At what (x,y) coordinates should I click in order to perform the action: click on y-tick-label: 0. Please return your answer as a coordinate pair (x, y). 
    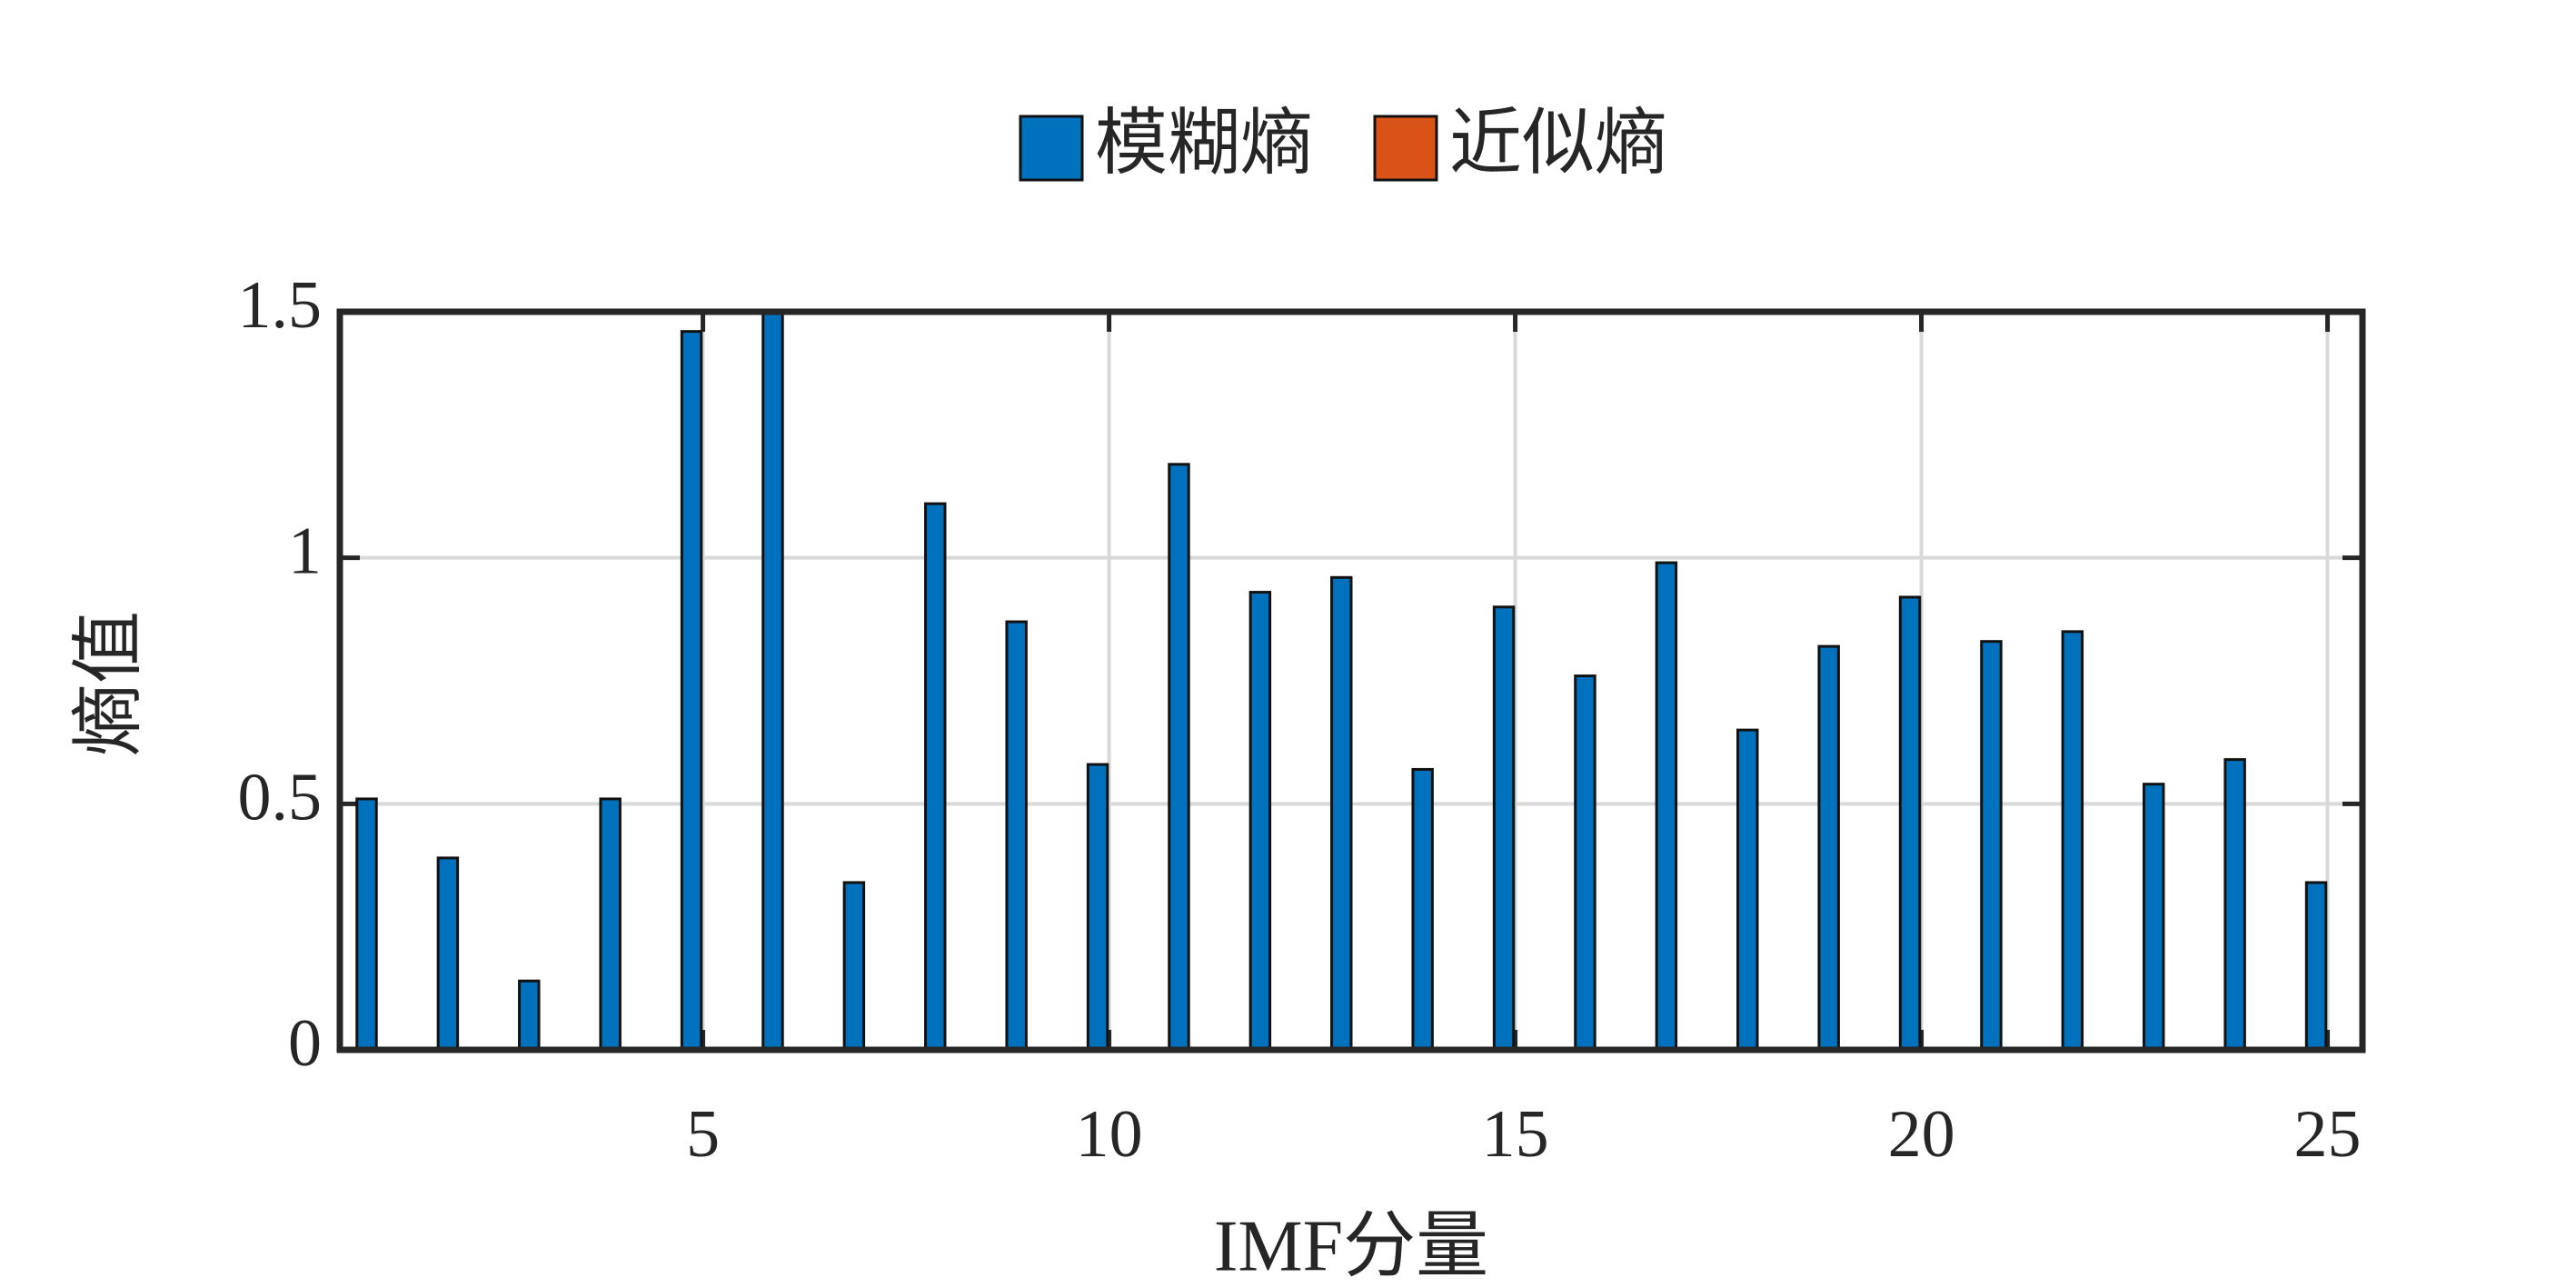
    Looking at the image, I should click on (305, 1043).